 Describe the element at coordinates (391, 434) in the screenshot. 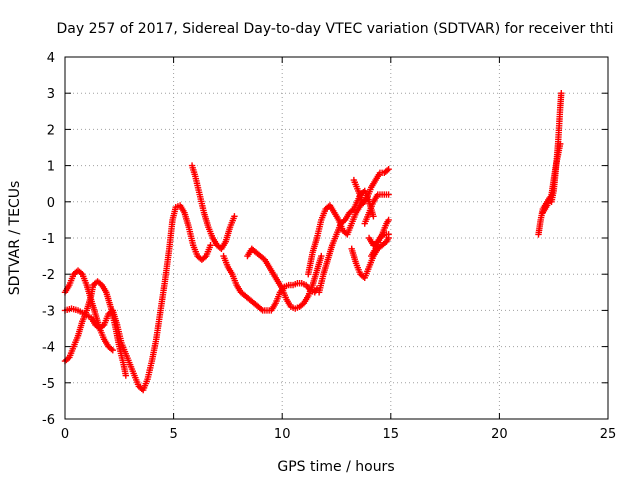

I see `x-tick-label: 15` at that location.